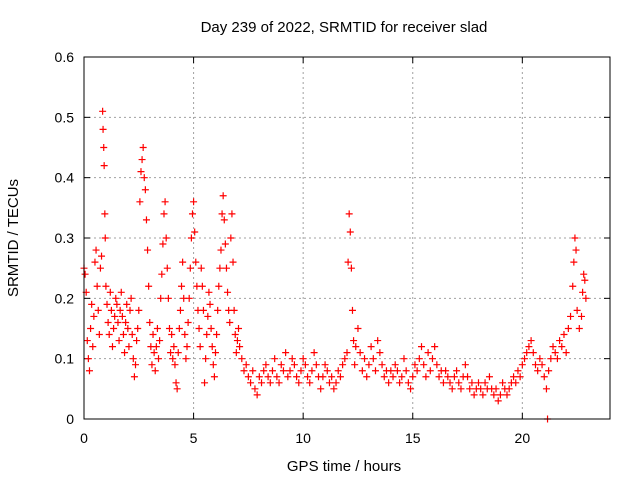  I want to click on y-tick-label: 0.3, so click(65, 238).